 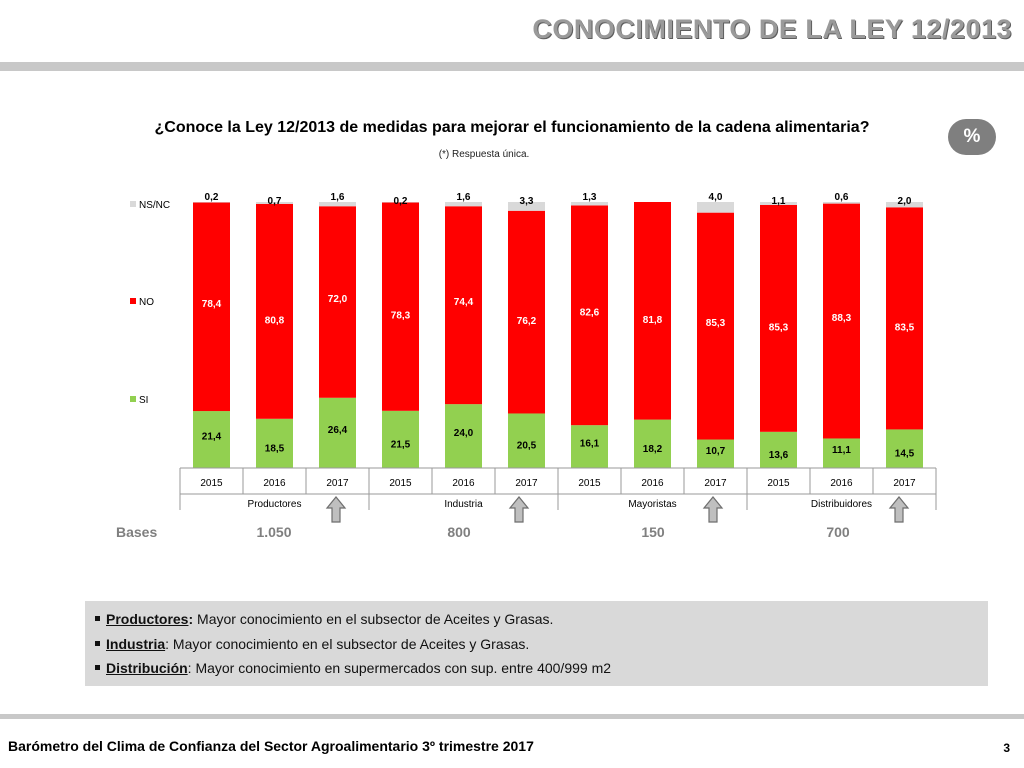 I want to click on group-label: Industria, so click(x=463, y=504).